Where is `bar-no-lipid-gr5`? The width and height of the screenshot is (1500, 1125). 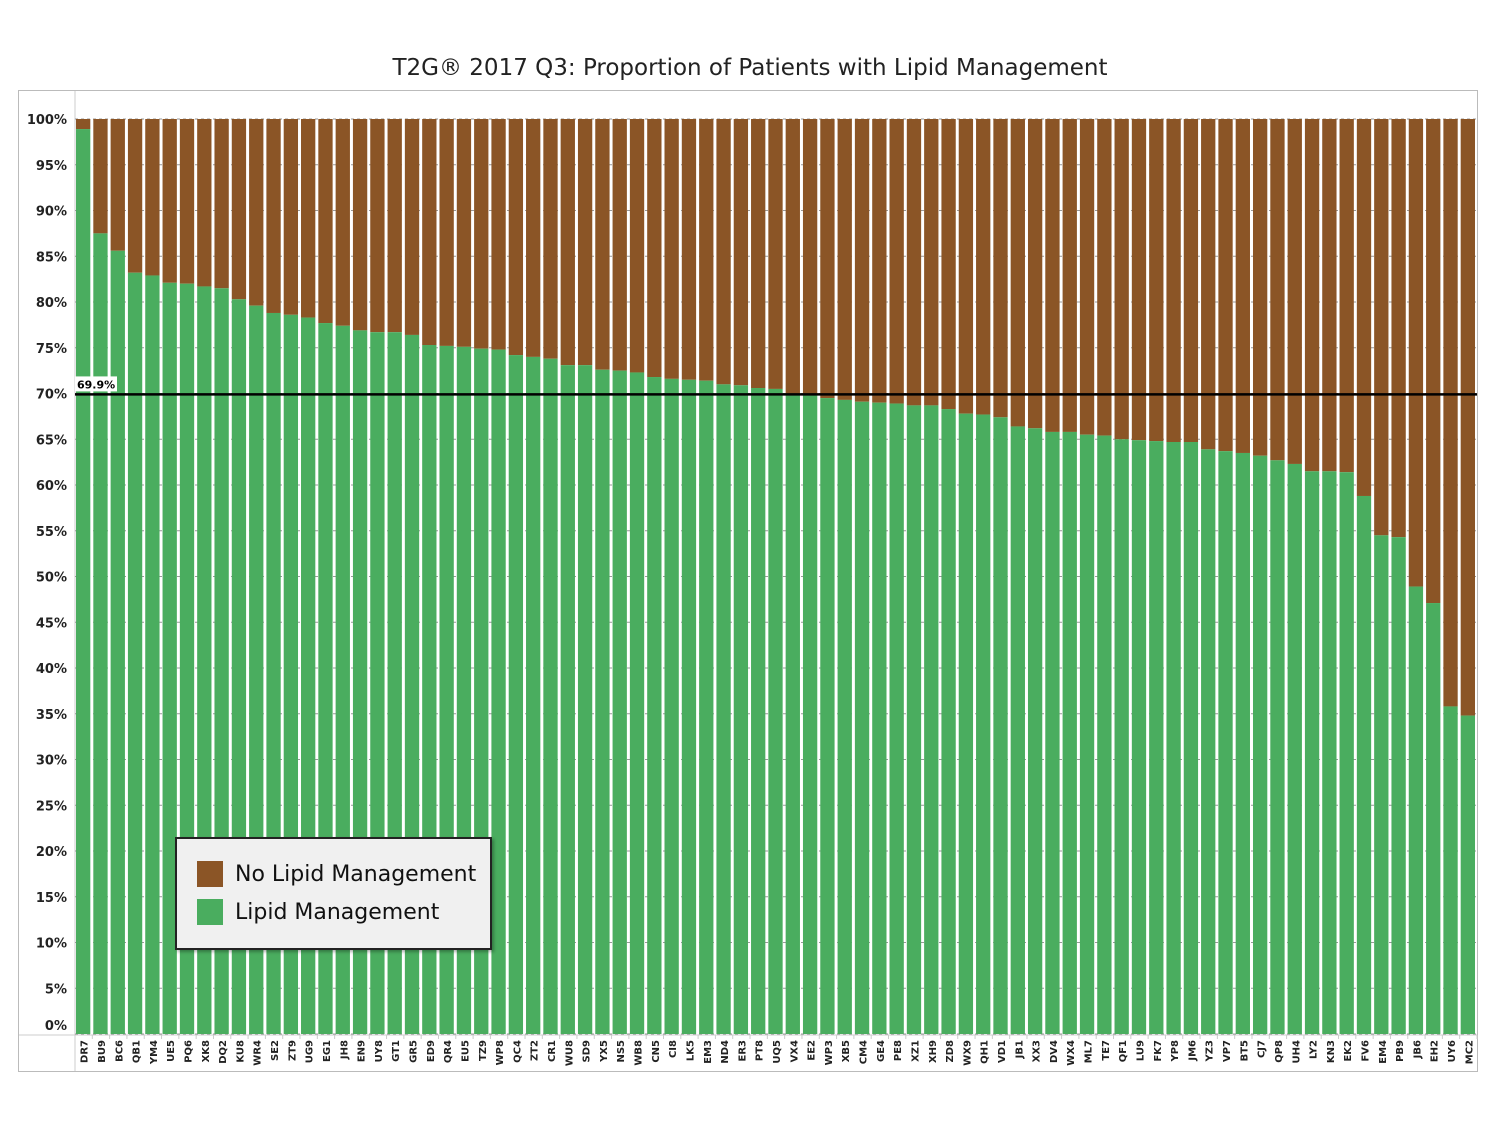
bar-no-lipid-gr5 is located at coordinates (412, 227).